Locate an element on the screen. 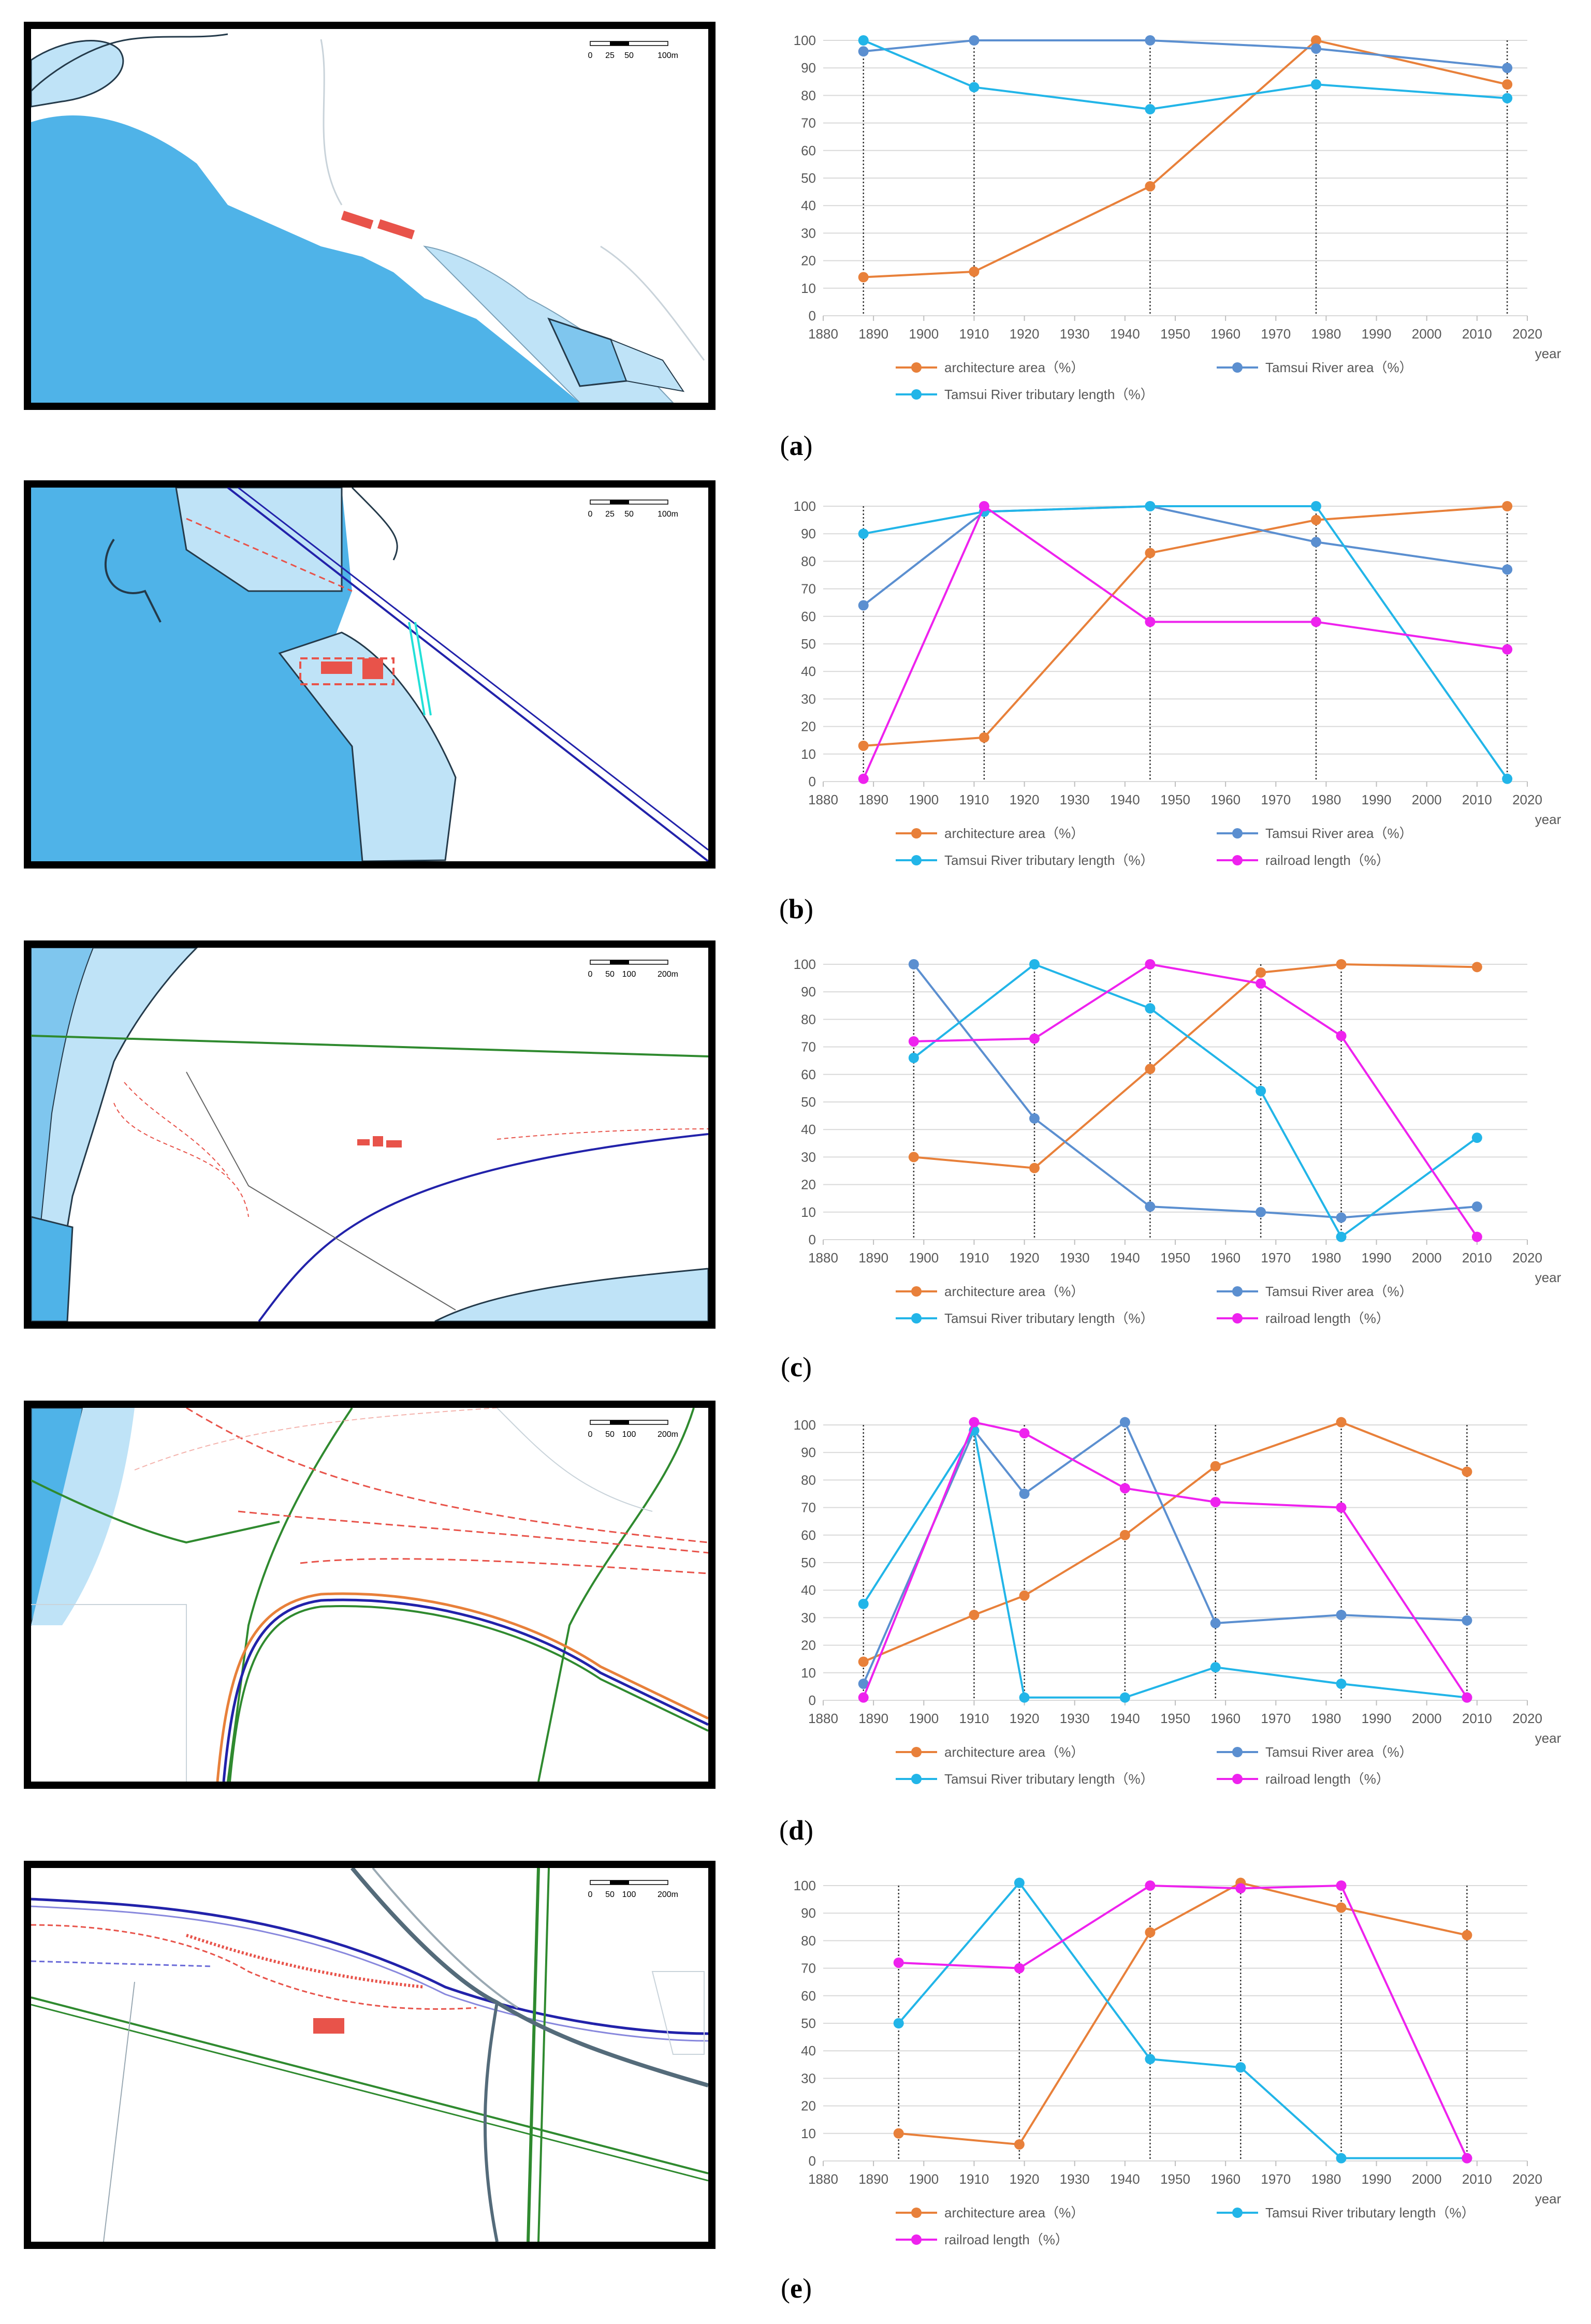  series-line-architecture is located at coordinates (1182, 2013).